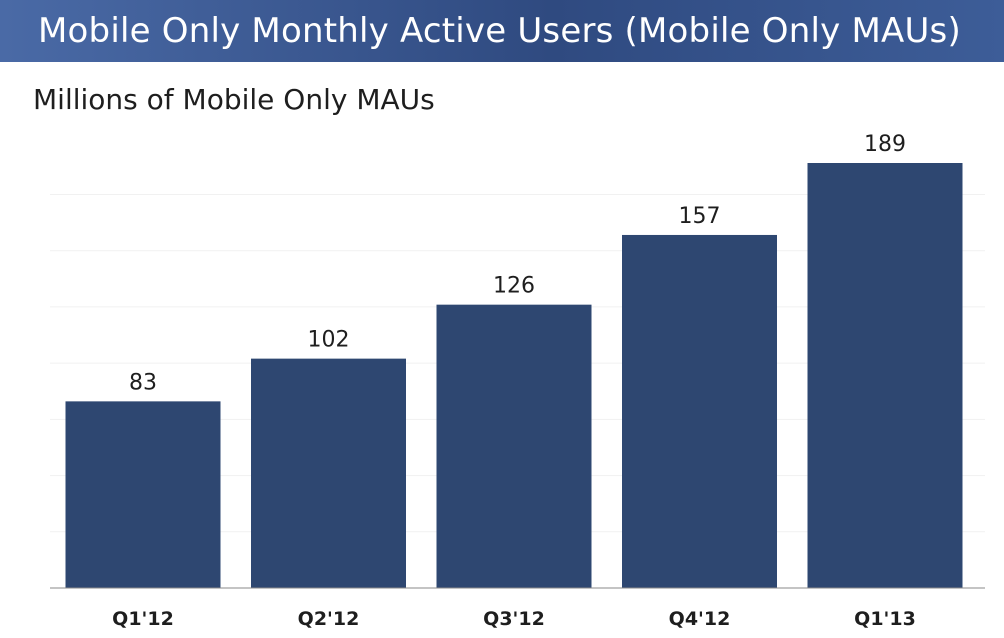  What do you see at coordinates (700, 619) in the screenshot?
I see `x-tick-label: Q4'12` at bounding box center [700, 619].